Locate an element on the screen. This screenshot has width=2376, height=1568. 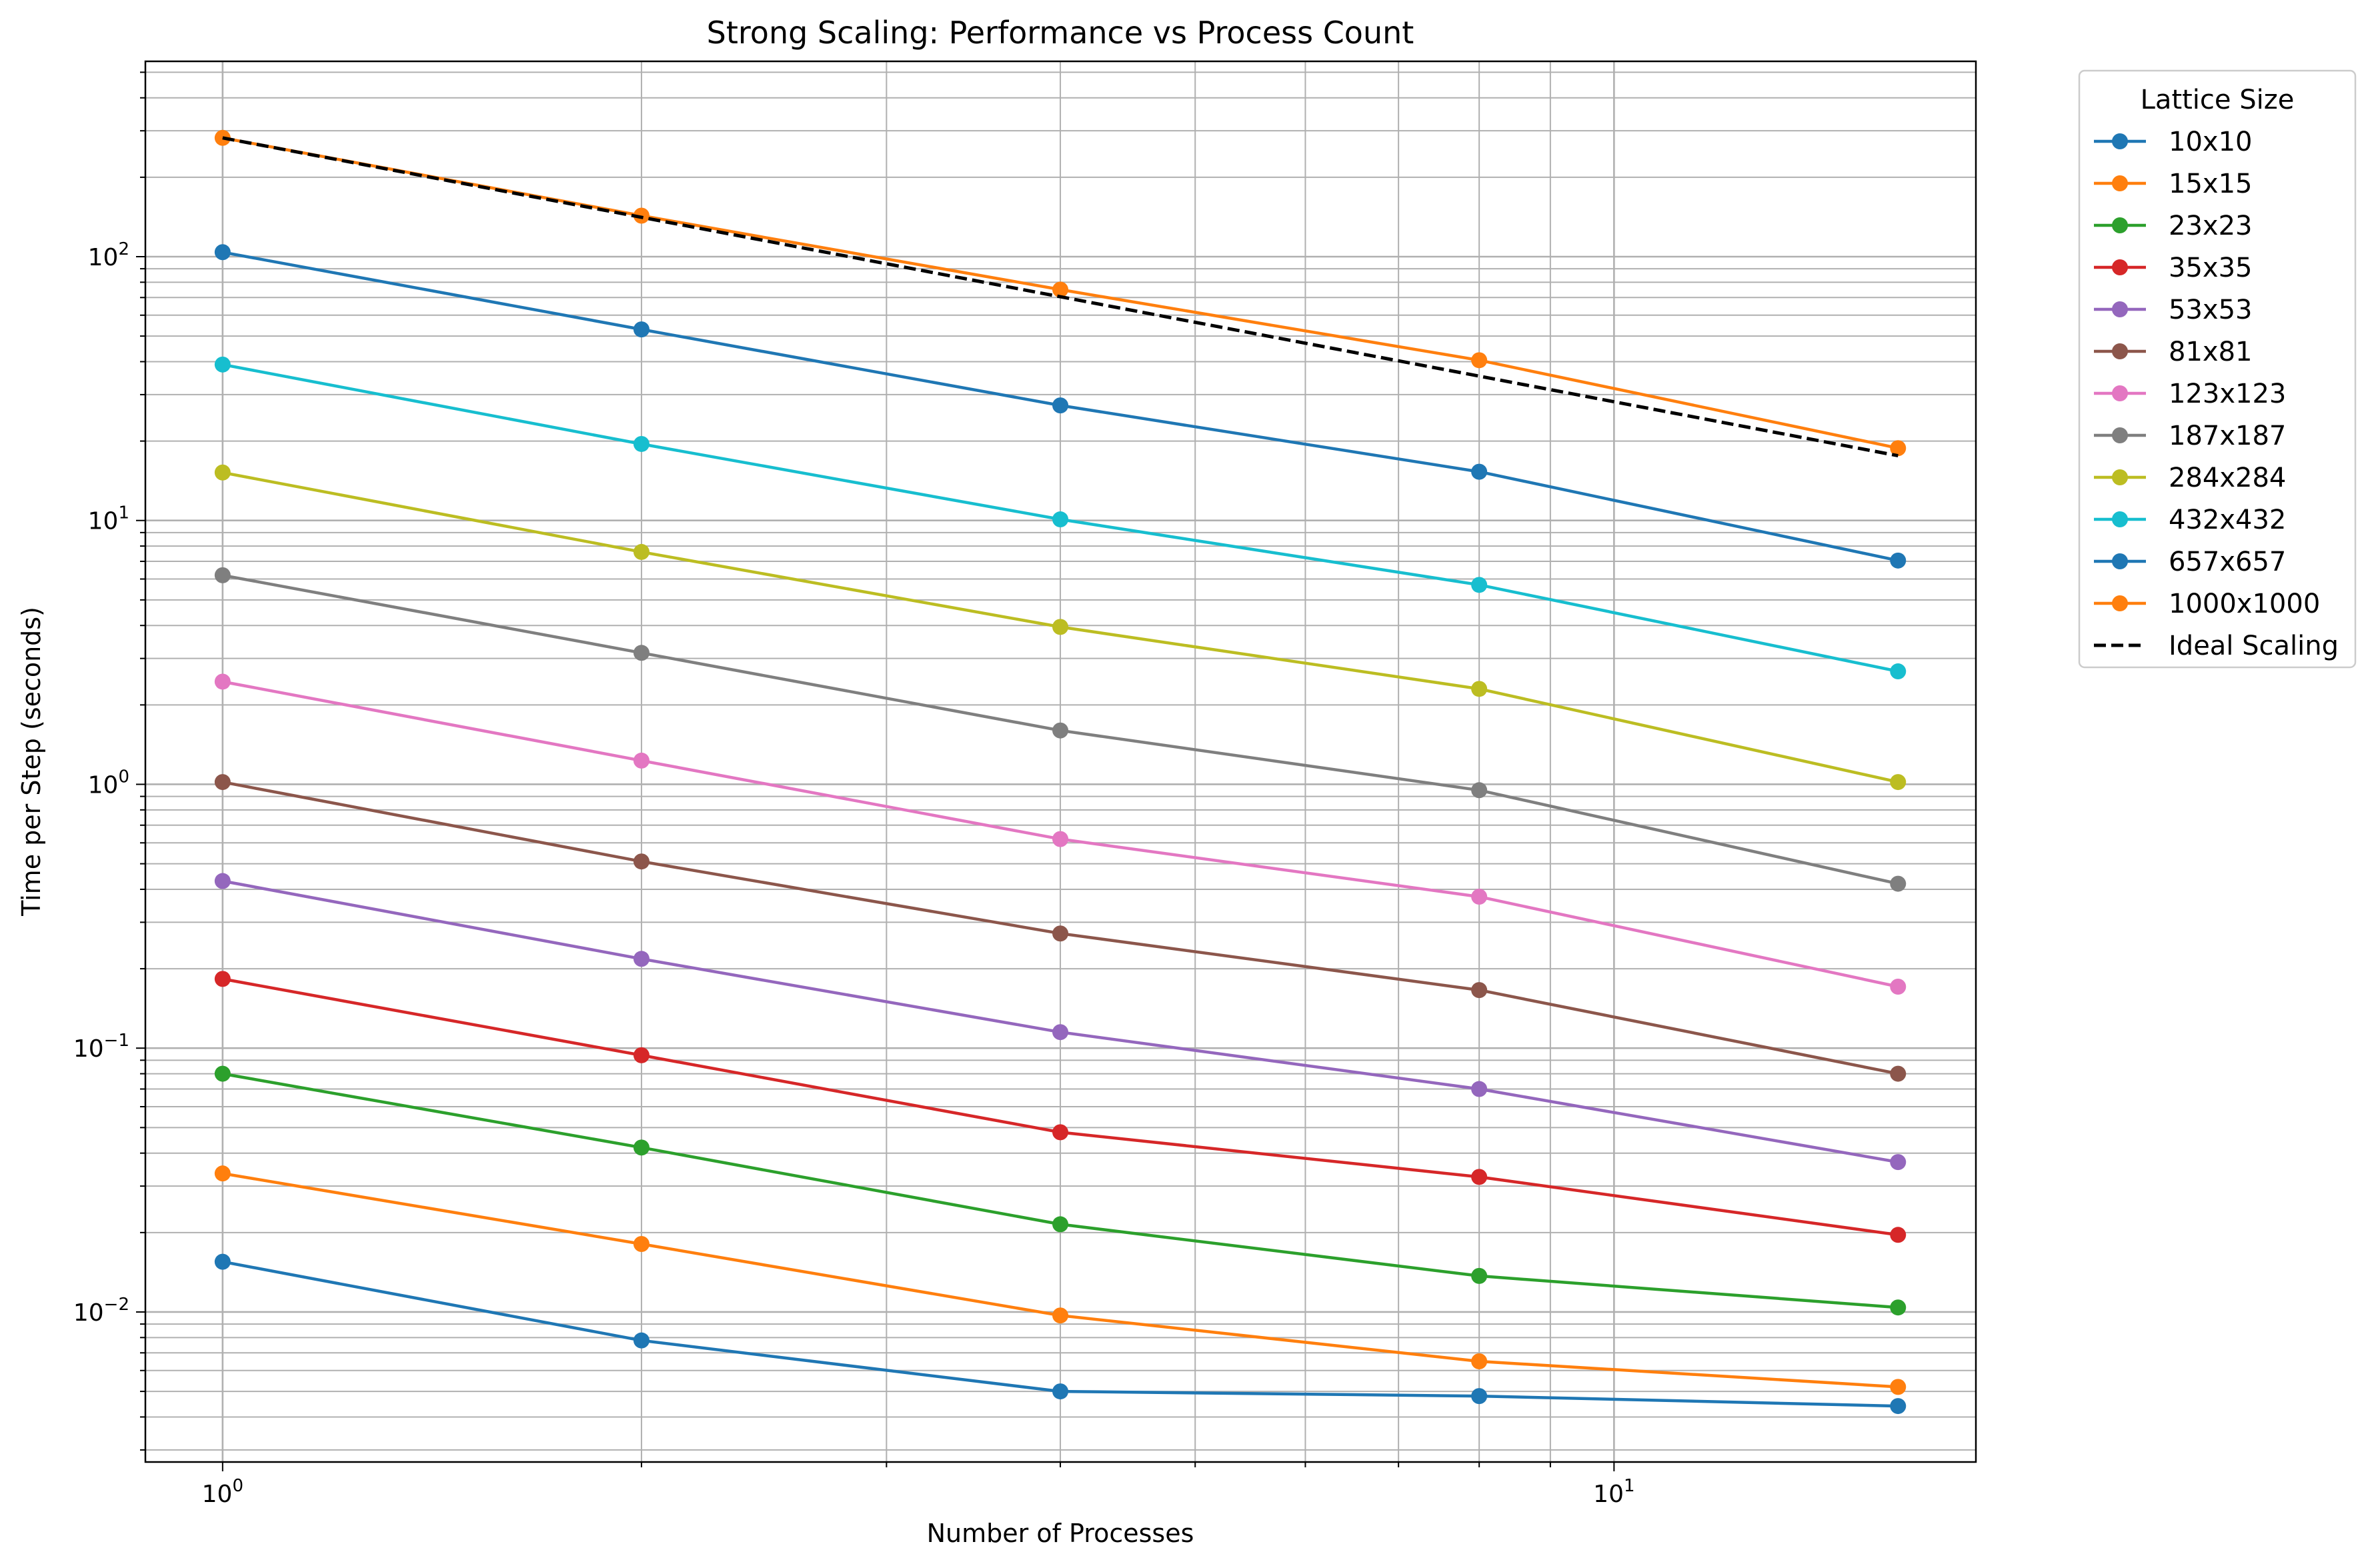
legend-item-657x657: 657x657 is located at coordinates (2190, 562).